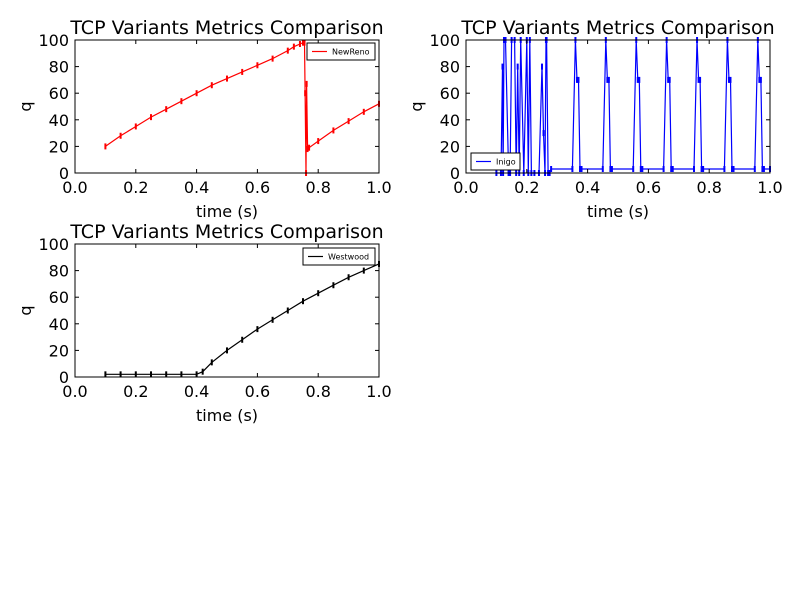  I want to click on legend-label: NewReno, so click(351, 52).